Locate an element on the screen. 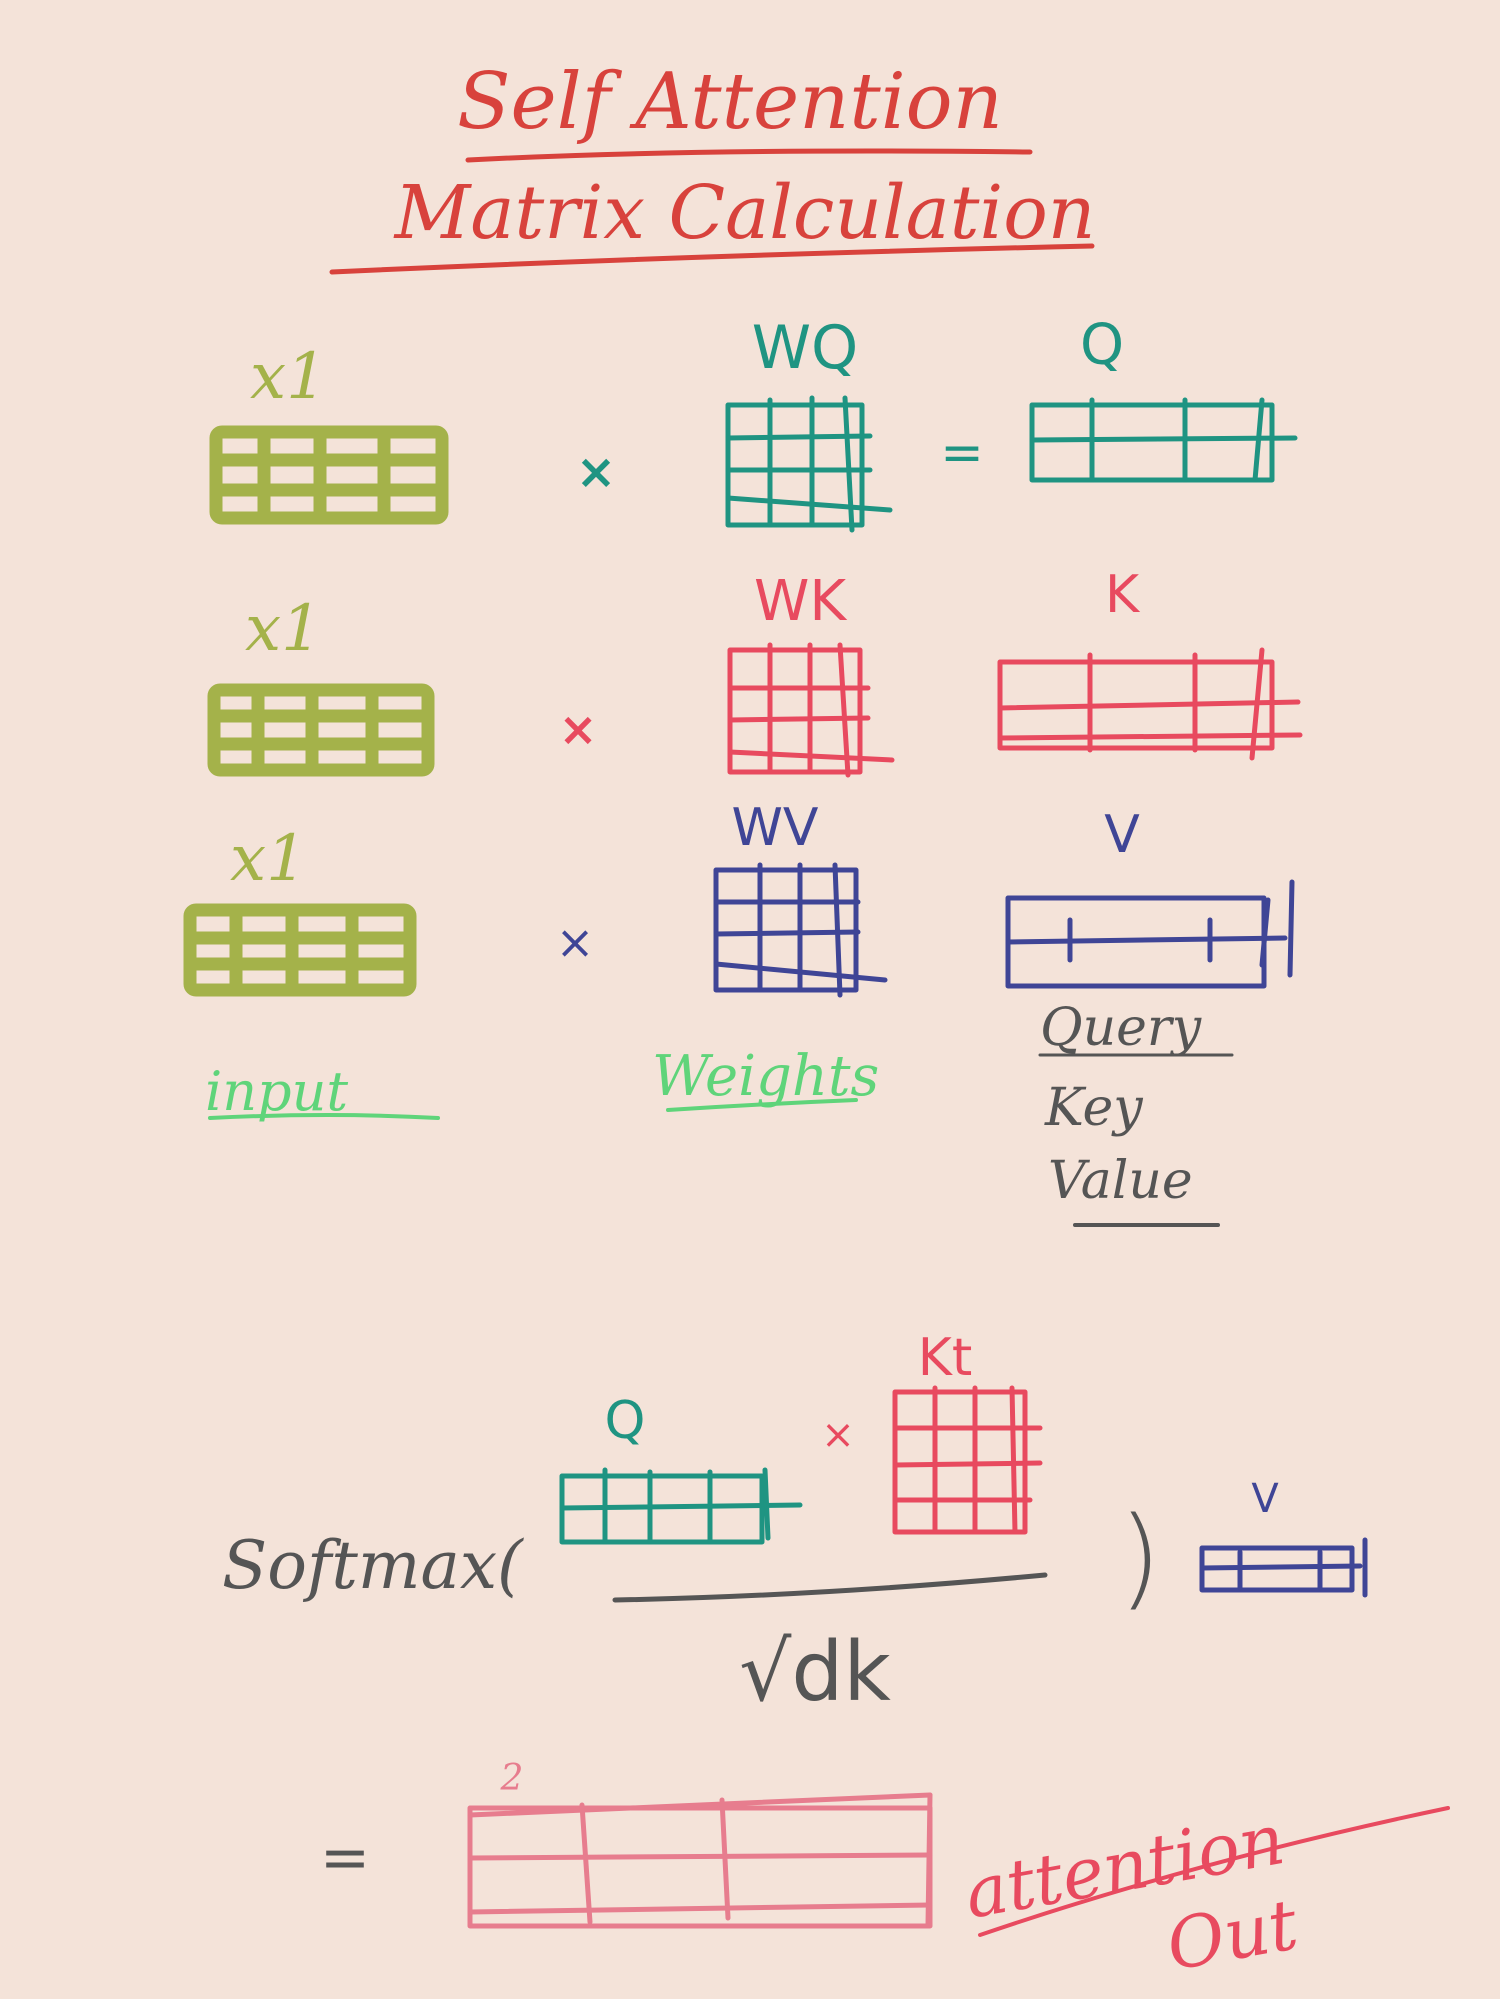 The width and height of the screenshot is (1500, 1999). row-query: x1 × WQ = Q is located at coordinates (753, 423).